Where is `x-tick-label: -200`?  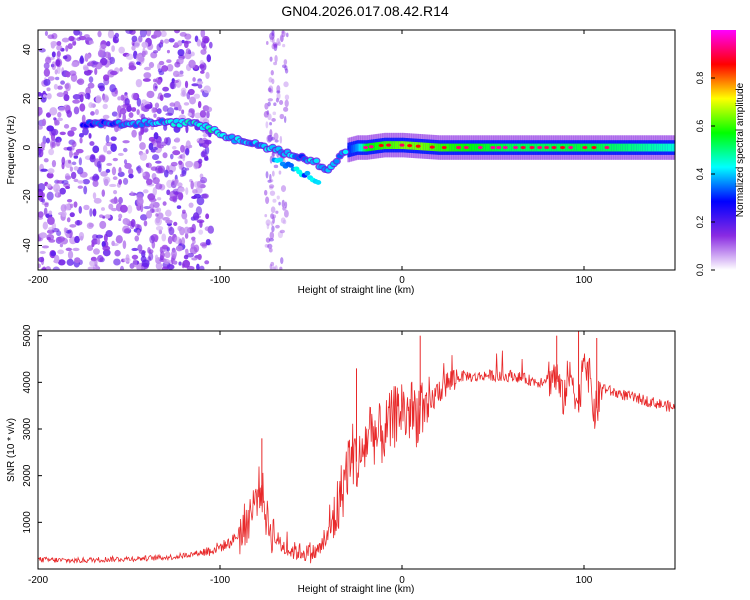 x-tick-label: -200 is located at coordinates (38, 280).